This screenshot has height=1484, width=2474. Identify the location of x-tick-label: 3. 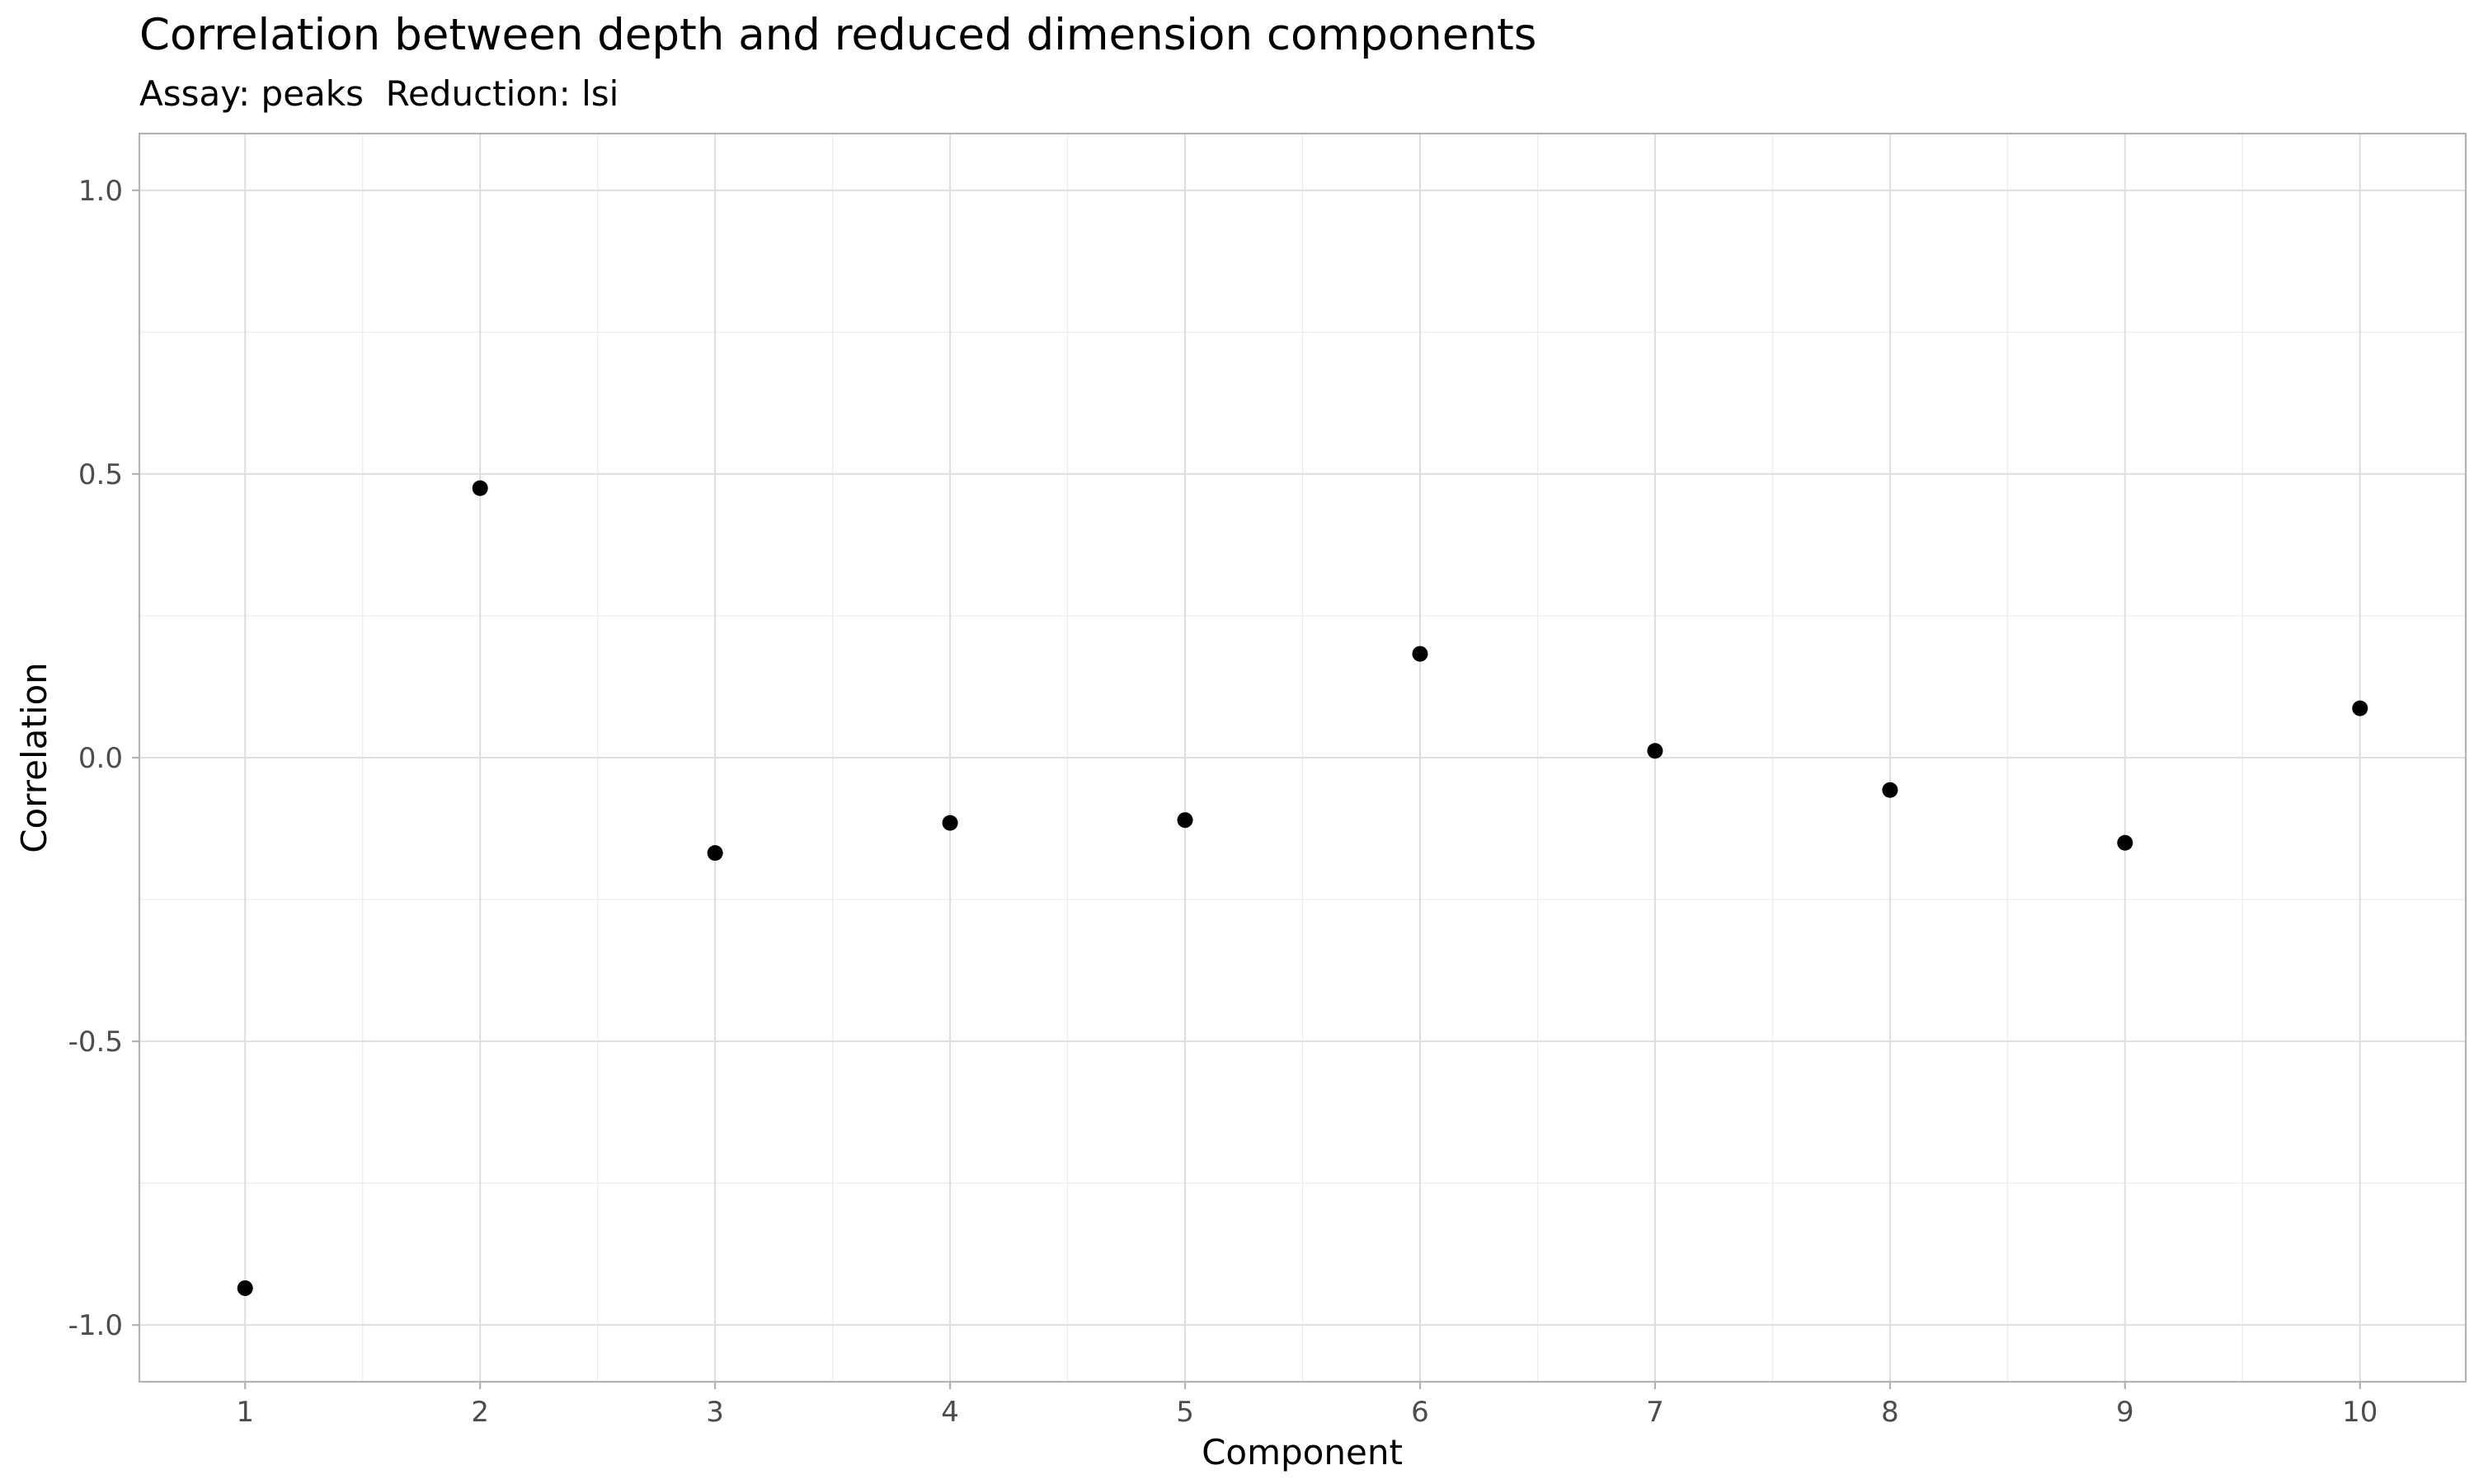
(715, 1412).